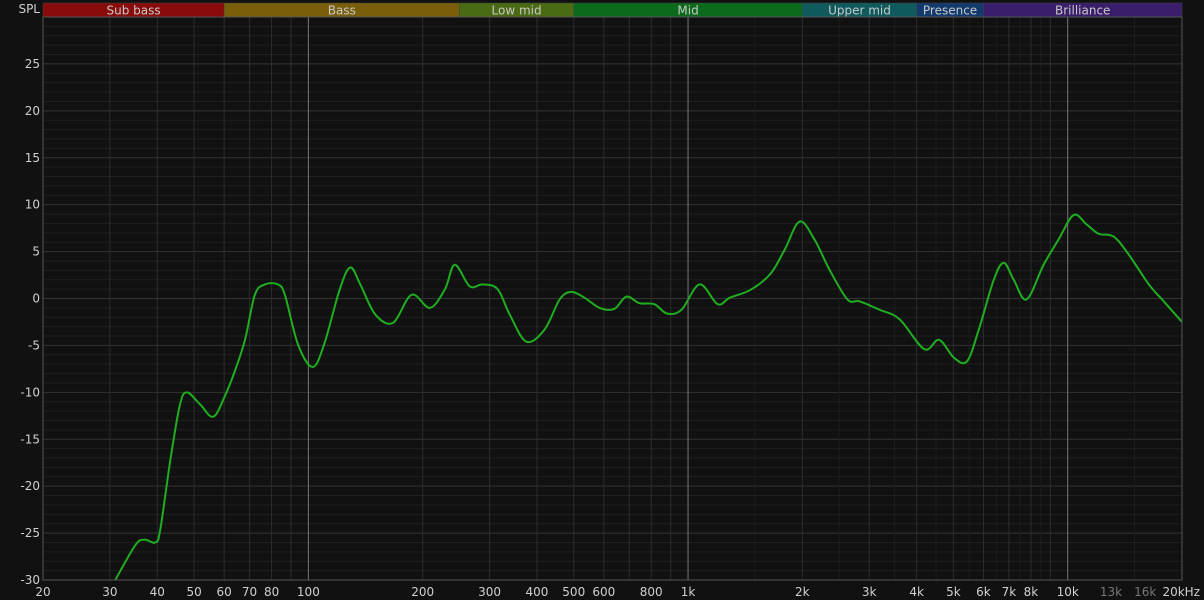  Describe the element at coordinates (42, 592) in the screenshot. I see `x-tick-label: 20` at that location.